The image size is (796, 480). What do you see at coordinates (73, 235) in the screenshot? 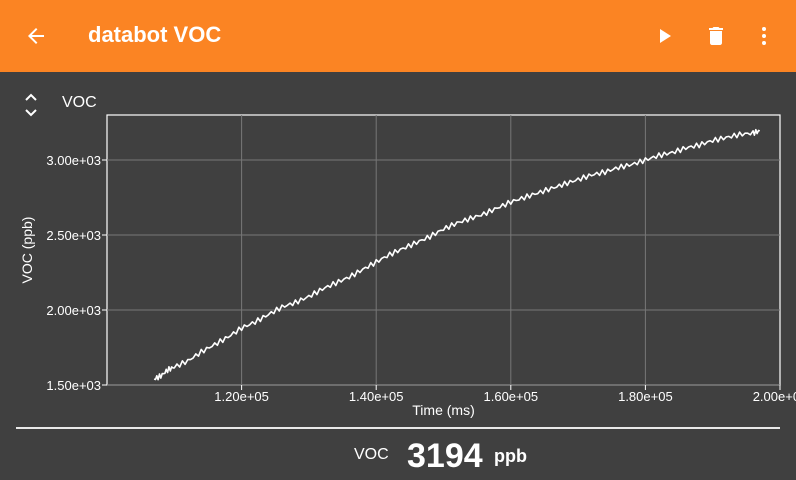
I see `y-tick-label: 2.50e+03` at bounding box center [73, 235].